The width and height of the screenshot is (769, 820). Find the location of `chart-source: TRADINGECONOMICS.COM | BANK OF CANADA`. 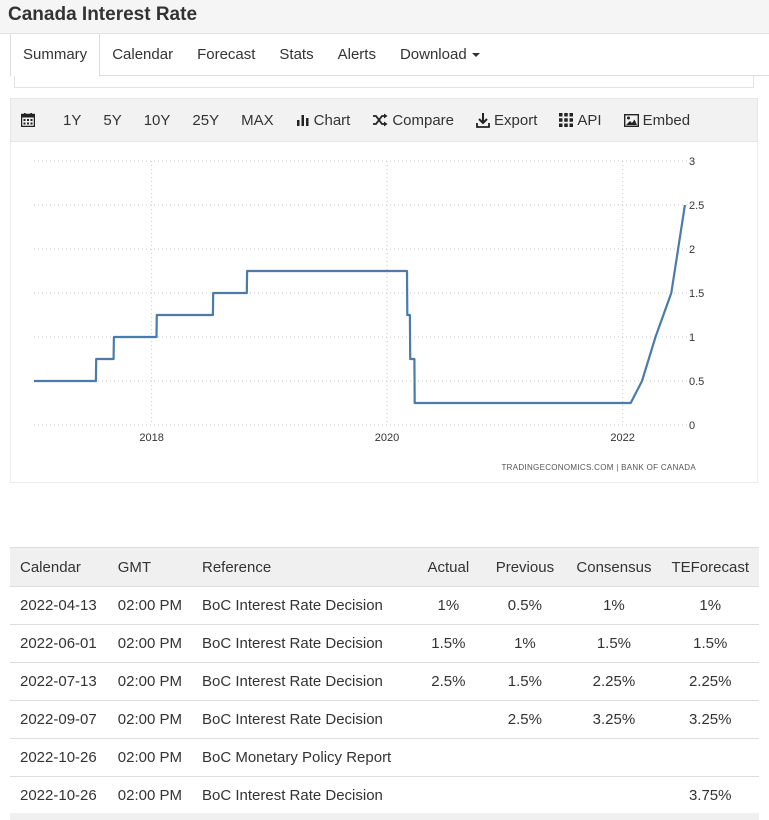

chart-source: TRADINGECONOMICS.COM | BANK OF CANADA is located at coordinates (598, 467).